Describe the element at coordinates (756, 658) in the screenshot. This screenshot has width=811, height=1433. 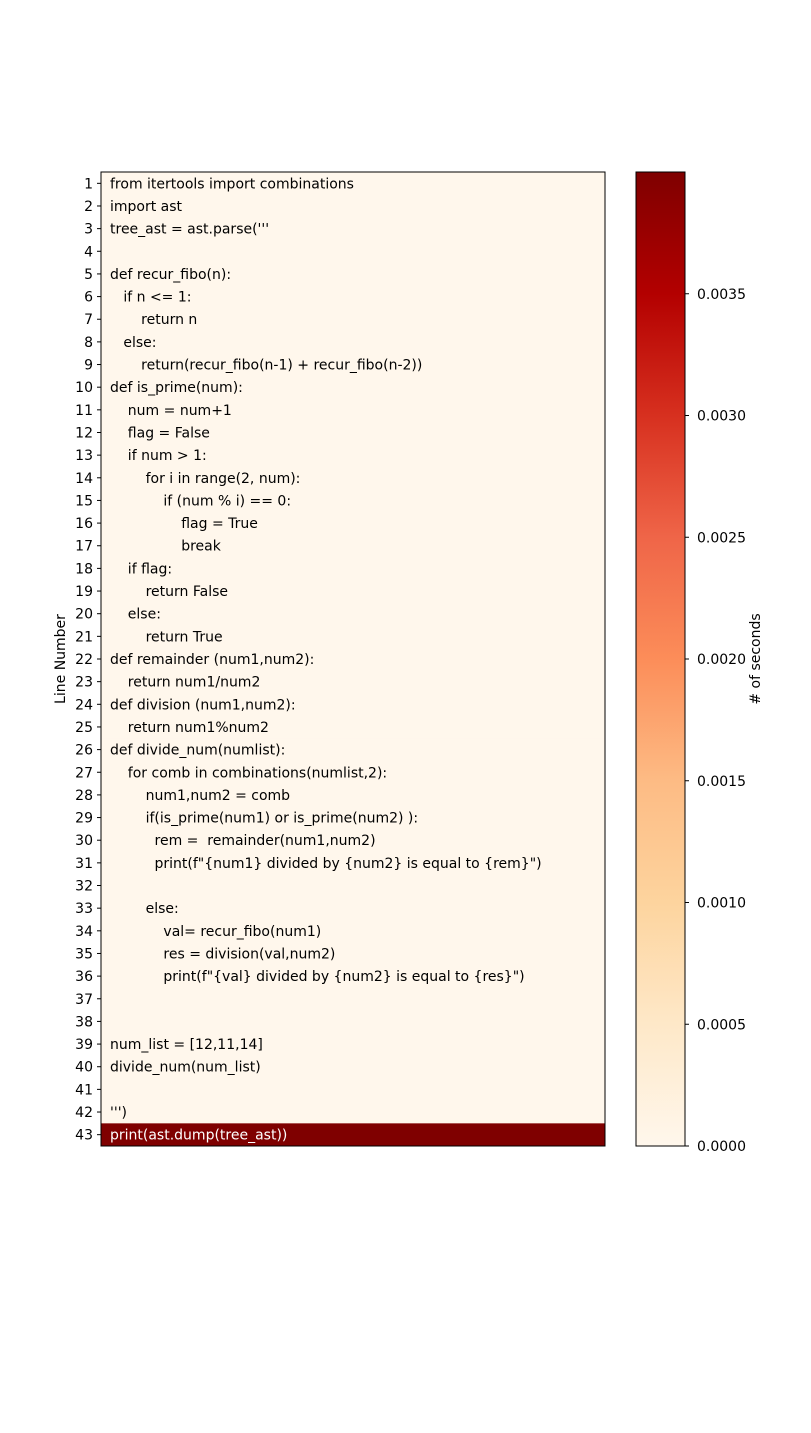
I see `colorbar-label: # of seconds` at that location.